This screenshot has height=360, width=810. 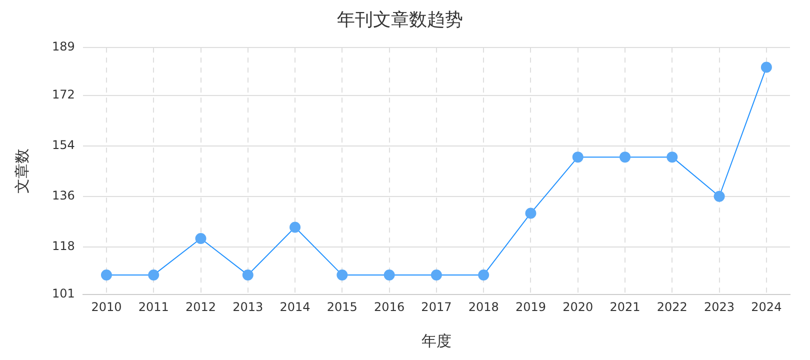 What do you see at coordinates (483, 307) in the screenshot?
I see `x-tick-label: 2018` at bounding box center [483, 307].